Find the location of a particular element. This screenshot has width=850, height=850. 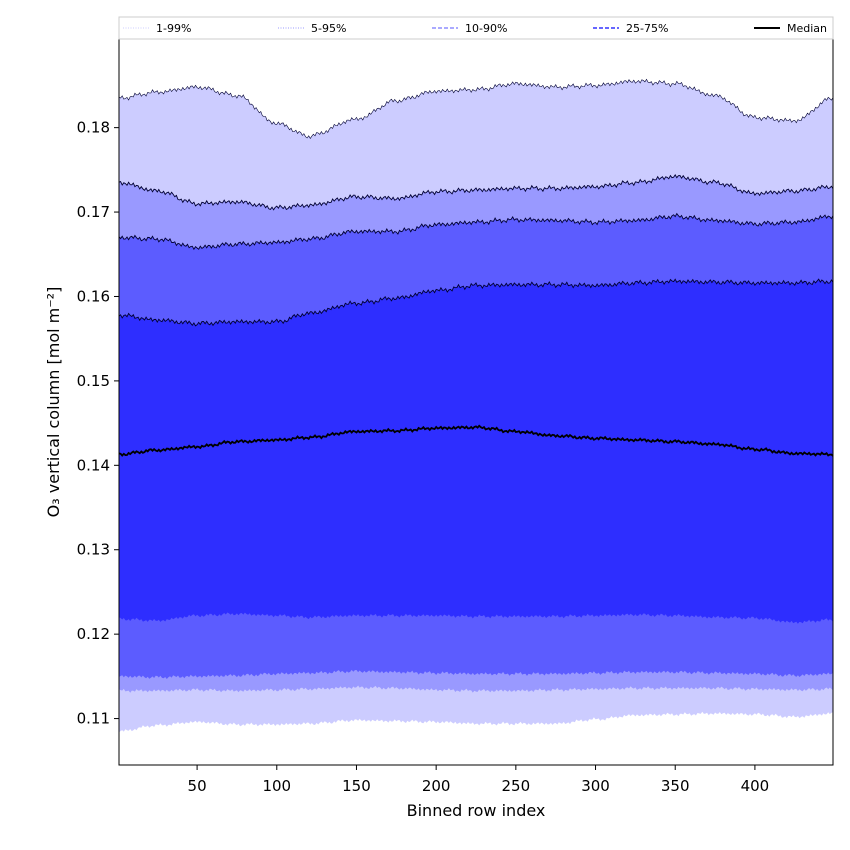

y-tick-label: 0.14 is located at coordinates (93, 465).